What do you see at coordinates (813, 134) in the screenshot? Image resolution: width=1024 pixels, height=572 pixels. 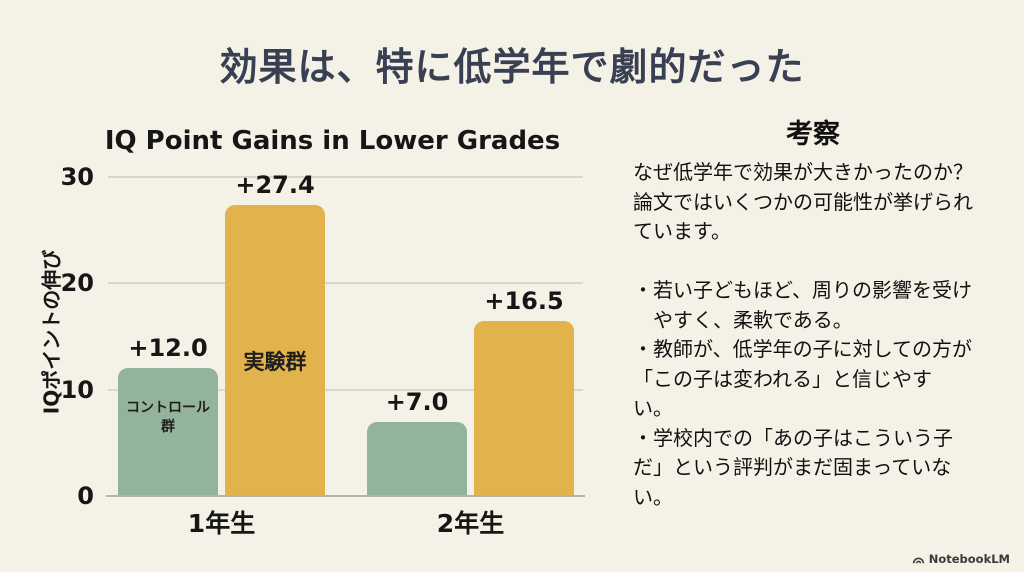 I see `discussion-heading: 考察` at bounding box center [813, 134].